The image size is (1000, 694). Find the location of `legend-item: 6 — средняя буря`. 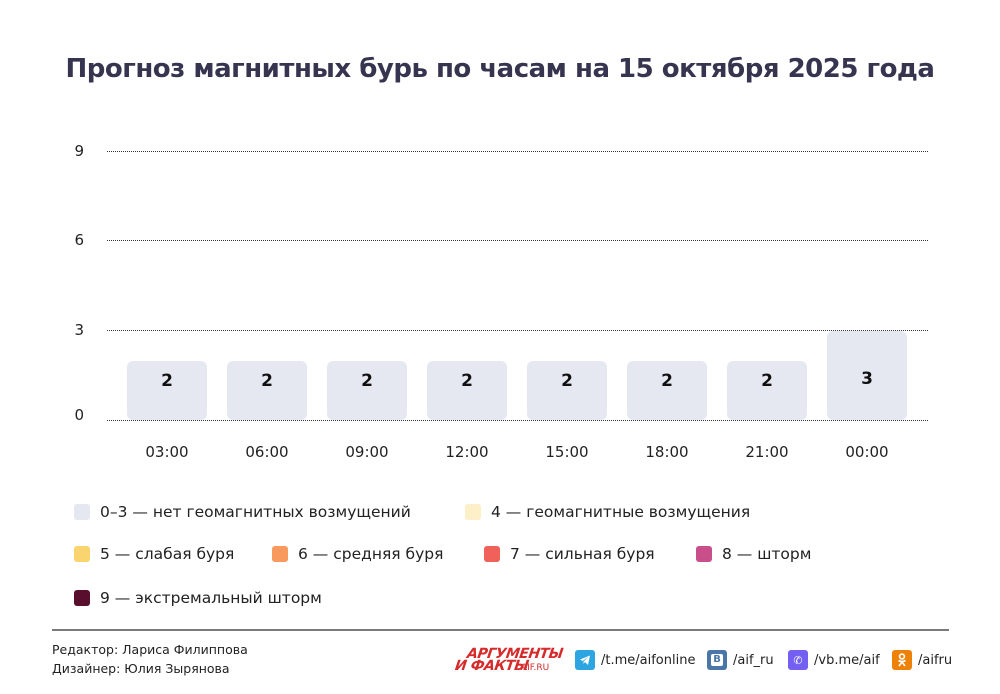

legend-item: 6 — средняя буря is located at coordinates (357, 554).